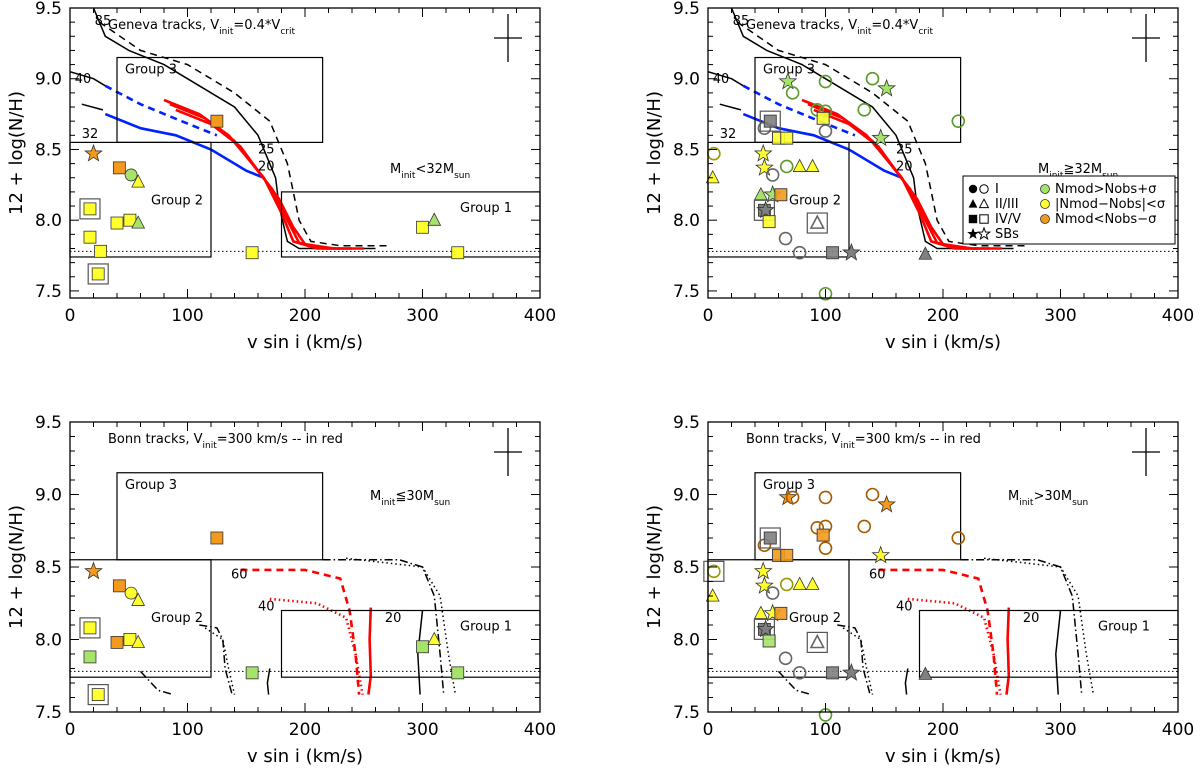 This screenshot has width=1200, height=775. I want to click on panel-title: Geneva tracks, Vinit=0.4*Vcrit, so click(839, 27).